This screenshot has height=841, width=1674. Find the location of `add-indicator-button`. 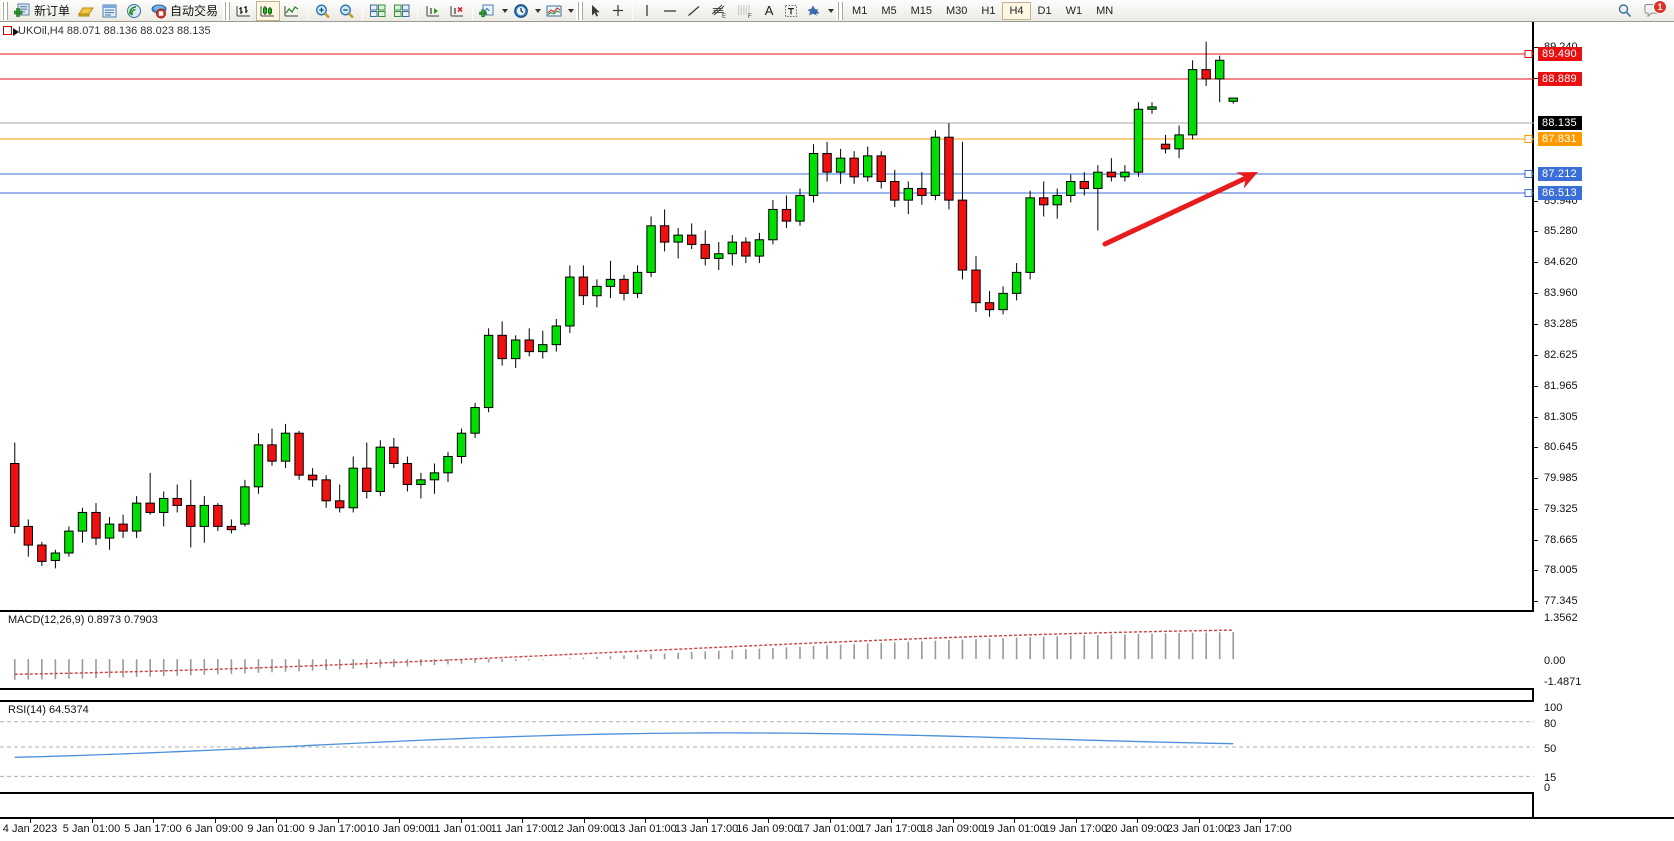

add-indicator-button is located at coordinates (488, 11).